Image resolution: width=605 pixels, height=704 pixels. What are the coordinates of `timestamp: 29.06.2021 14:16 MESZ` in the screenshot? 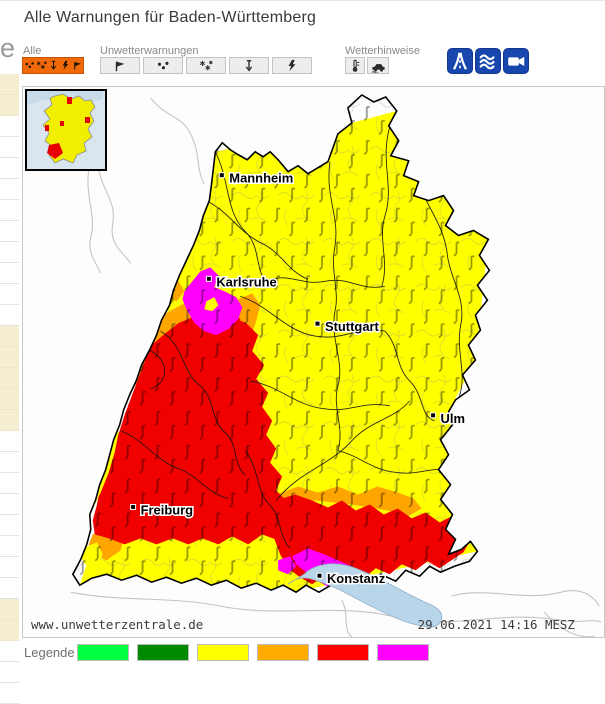 It's located at (497, 624).